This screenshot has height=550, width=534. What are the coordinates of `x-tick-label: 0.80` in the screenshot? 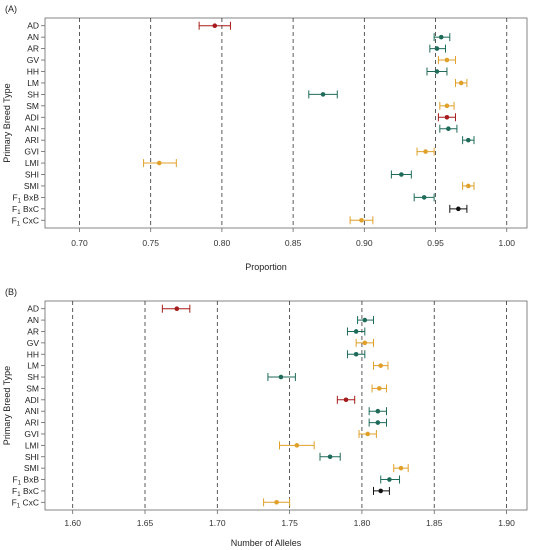 It's located at (222, 243).